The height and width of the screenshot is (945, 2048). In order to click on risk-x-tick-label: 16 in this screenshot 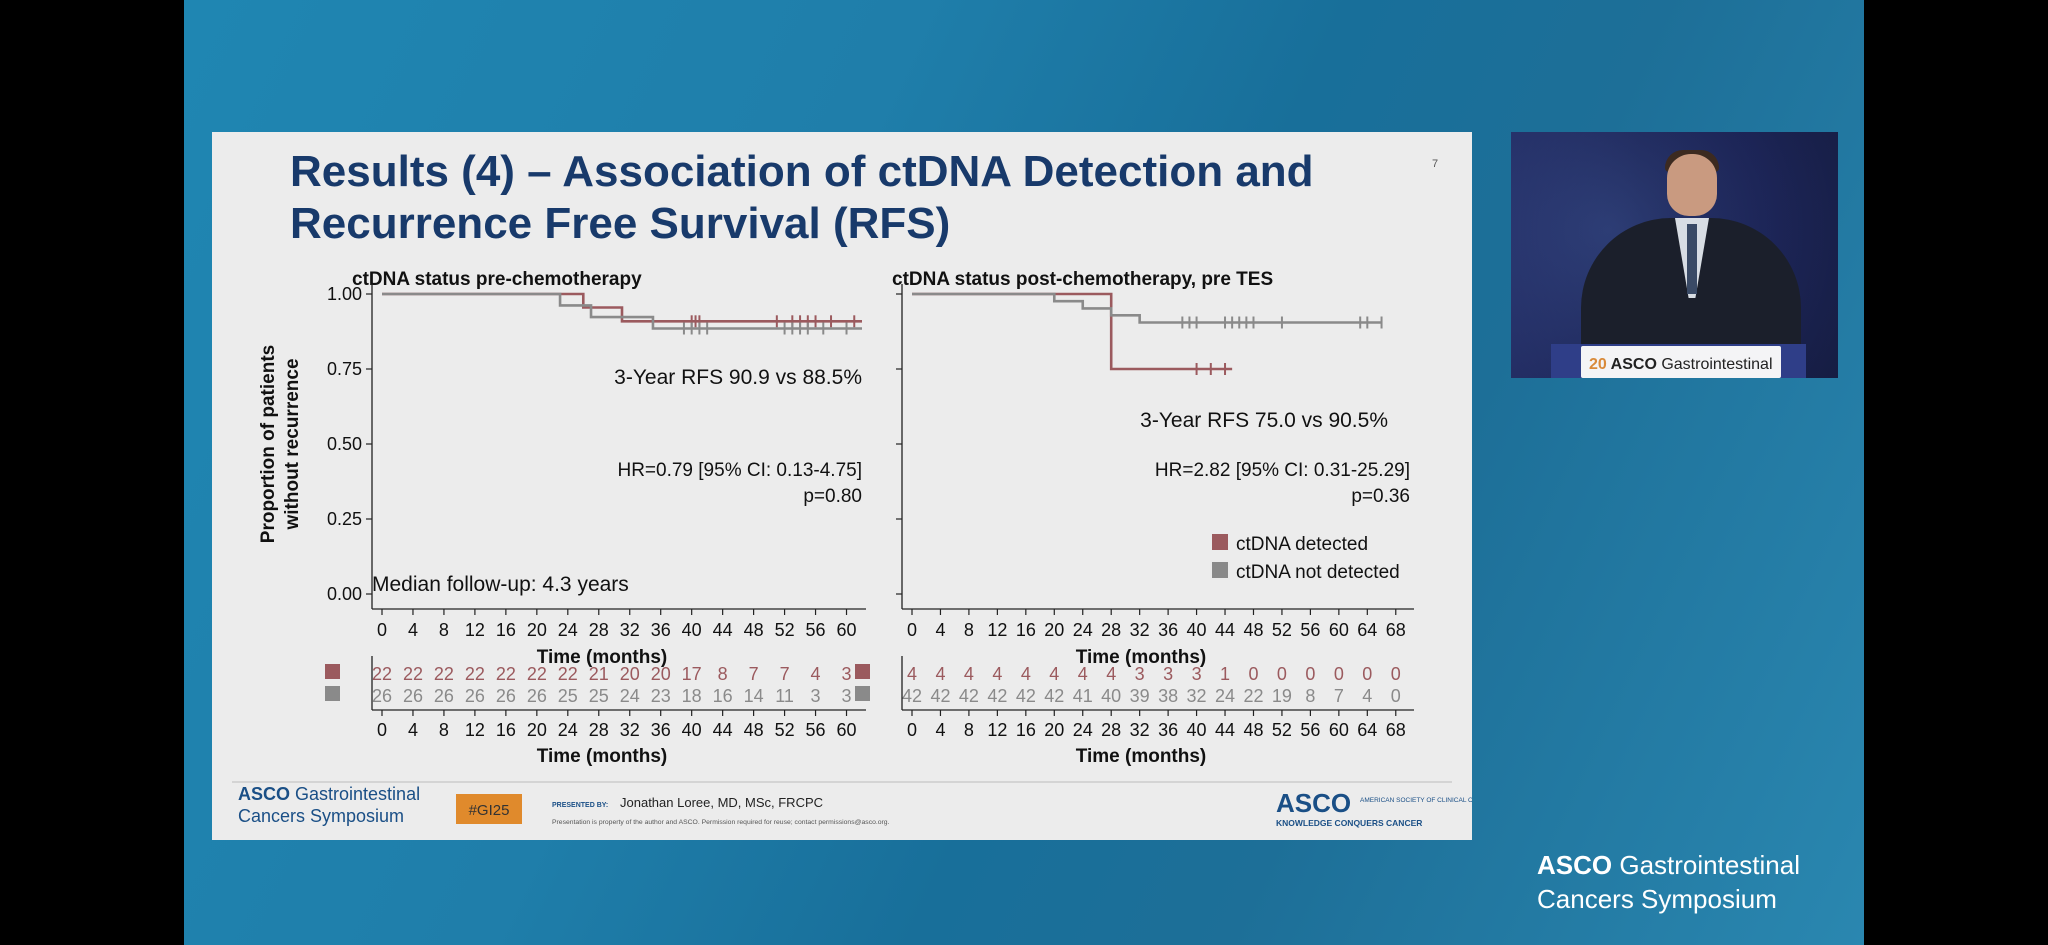, I will do `click(506, 730)`.